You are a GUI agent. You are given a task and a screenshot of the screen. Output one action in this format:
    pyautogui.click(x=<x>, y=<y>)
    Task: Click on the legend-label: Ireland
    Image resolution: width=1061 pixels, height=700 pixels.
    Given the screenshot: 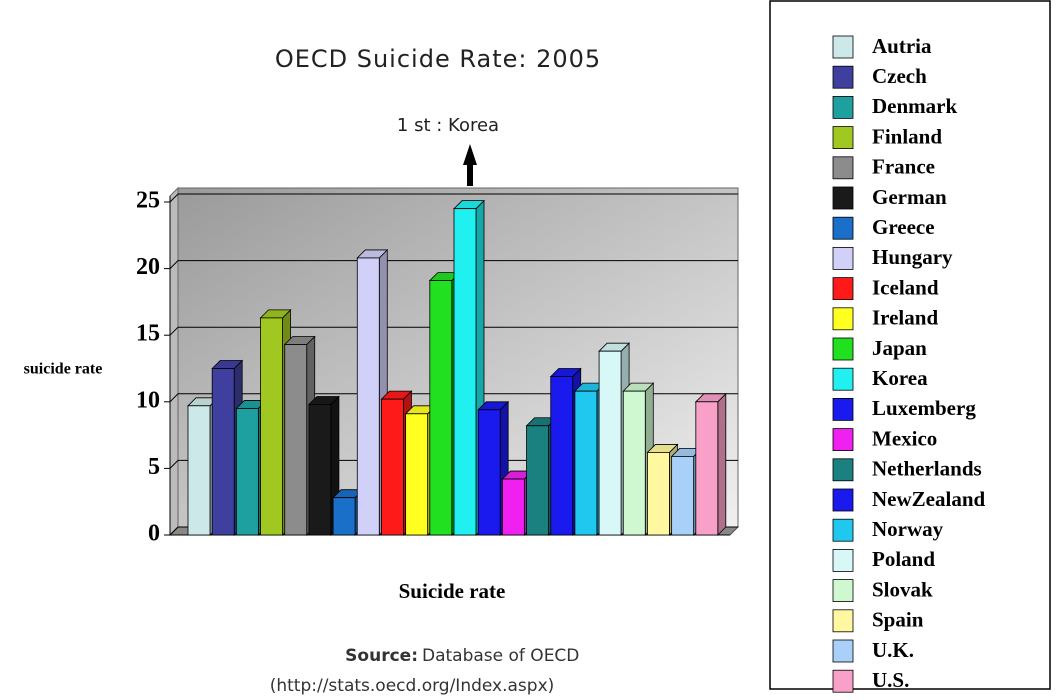 What is the action you would take?
    pyautogui.click(x=905, y=318)
    